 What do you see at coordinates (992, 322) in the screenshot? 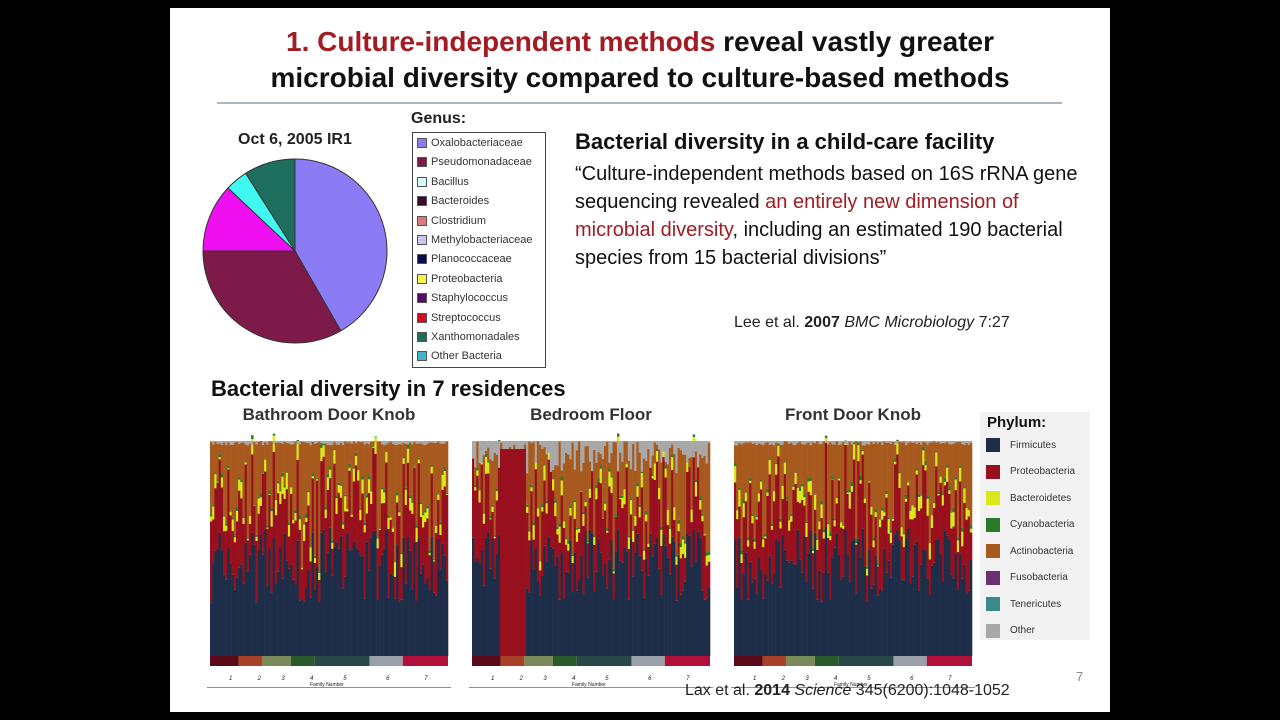
I see `cite-volume: 7:27` at bounding box center [992, 322].